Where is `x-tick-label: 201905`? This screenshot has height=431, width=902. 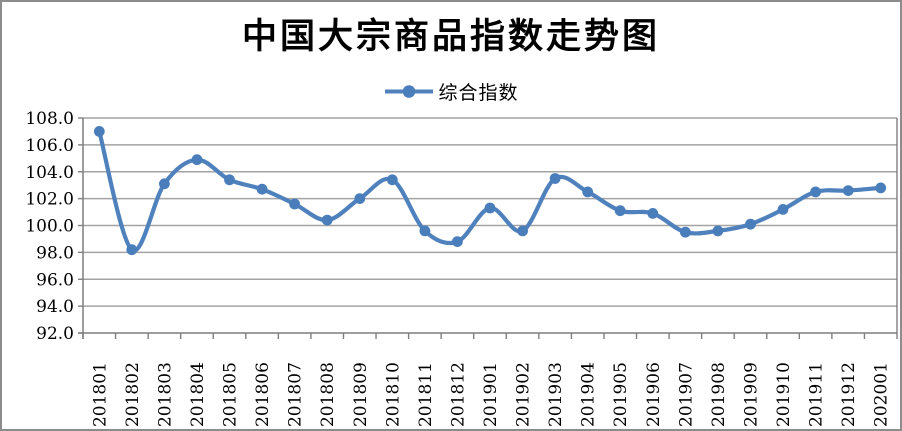 x-tick-label: 201905 is located at coordinates (621, 394).